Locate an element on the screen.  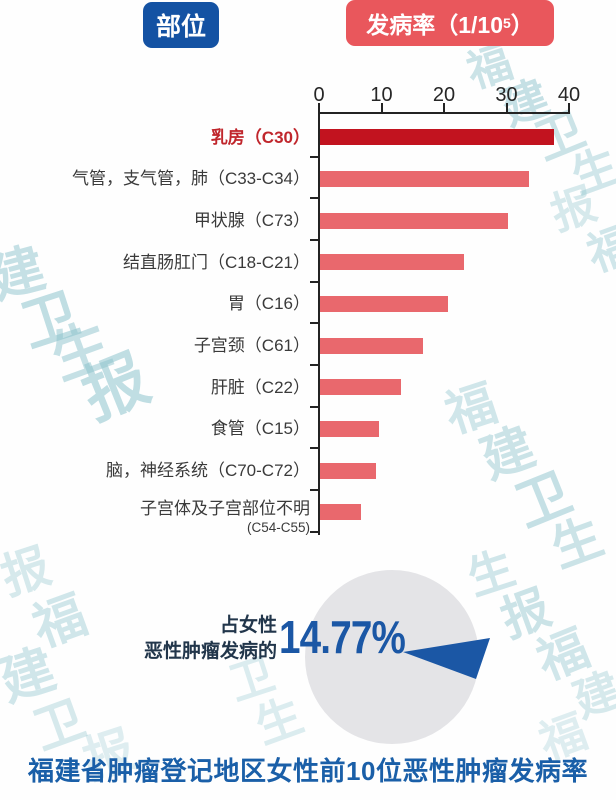
x-axis-tick-label: 40 is located at coordinates (569, 95).